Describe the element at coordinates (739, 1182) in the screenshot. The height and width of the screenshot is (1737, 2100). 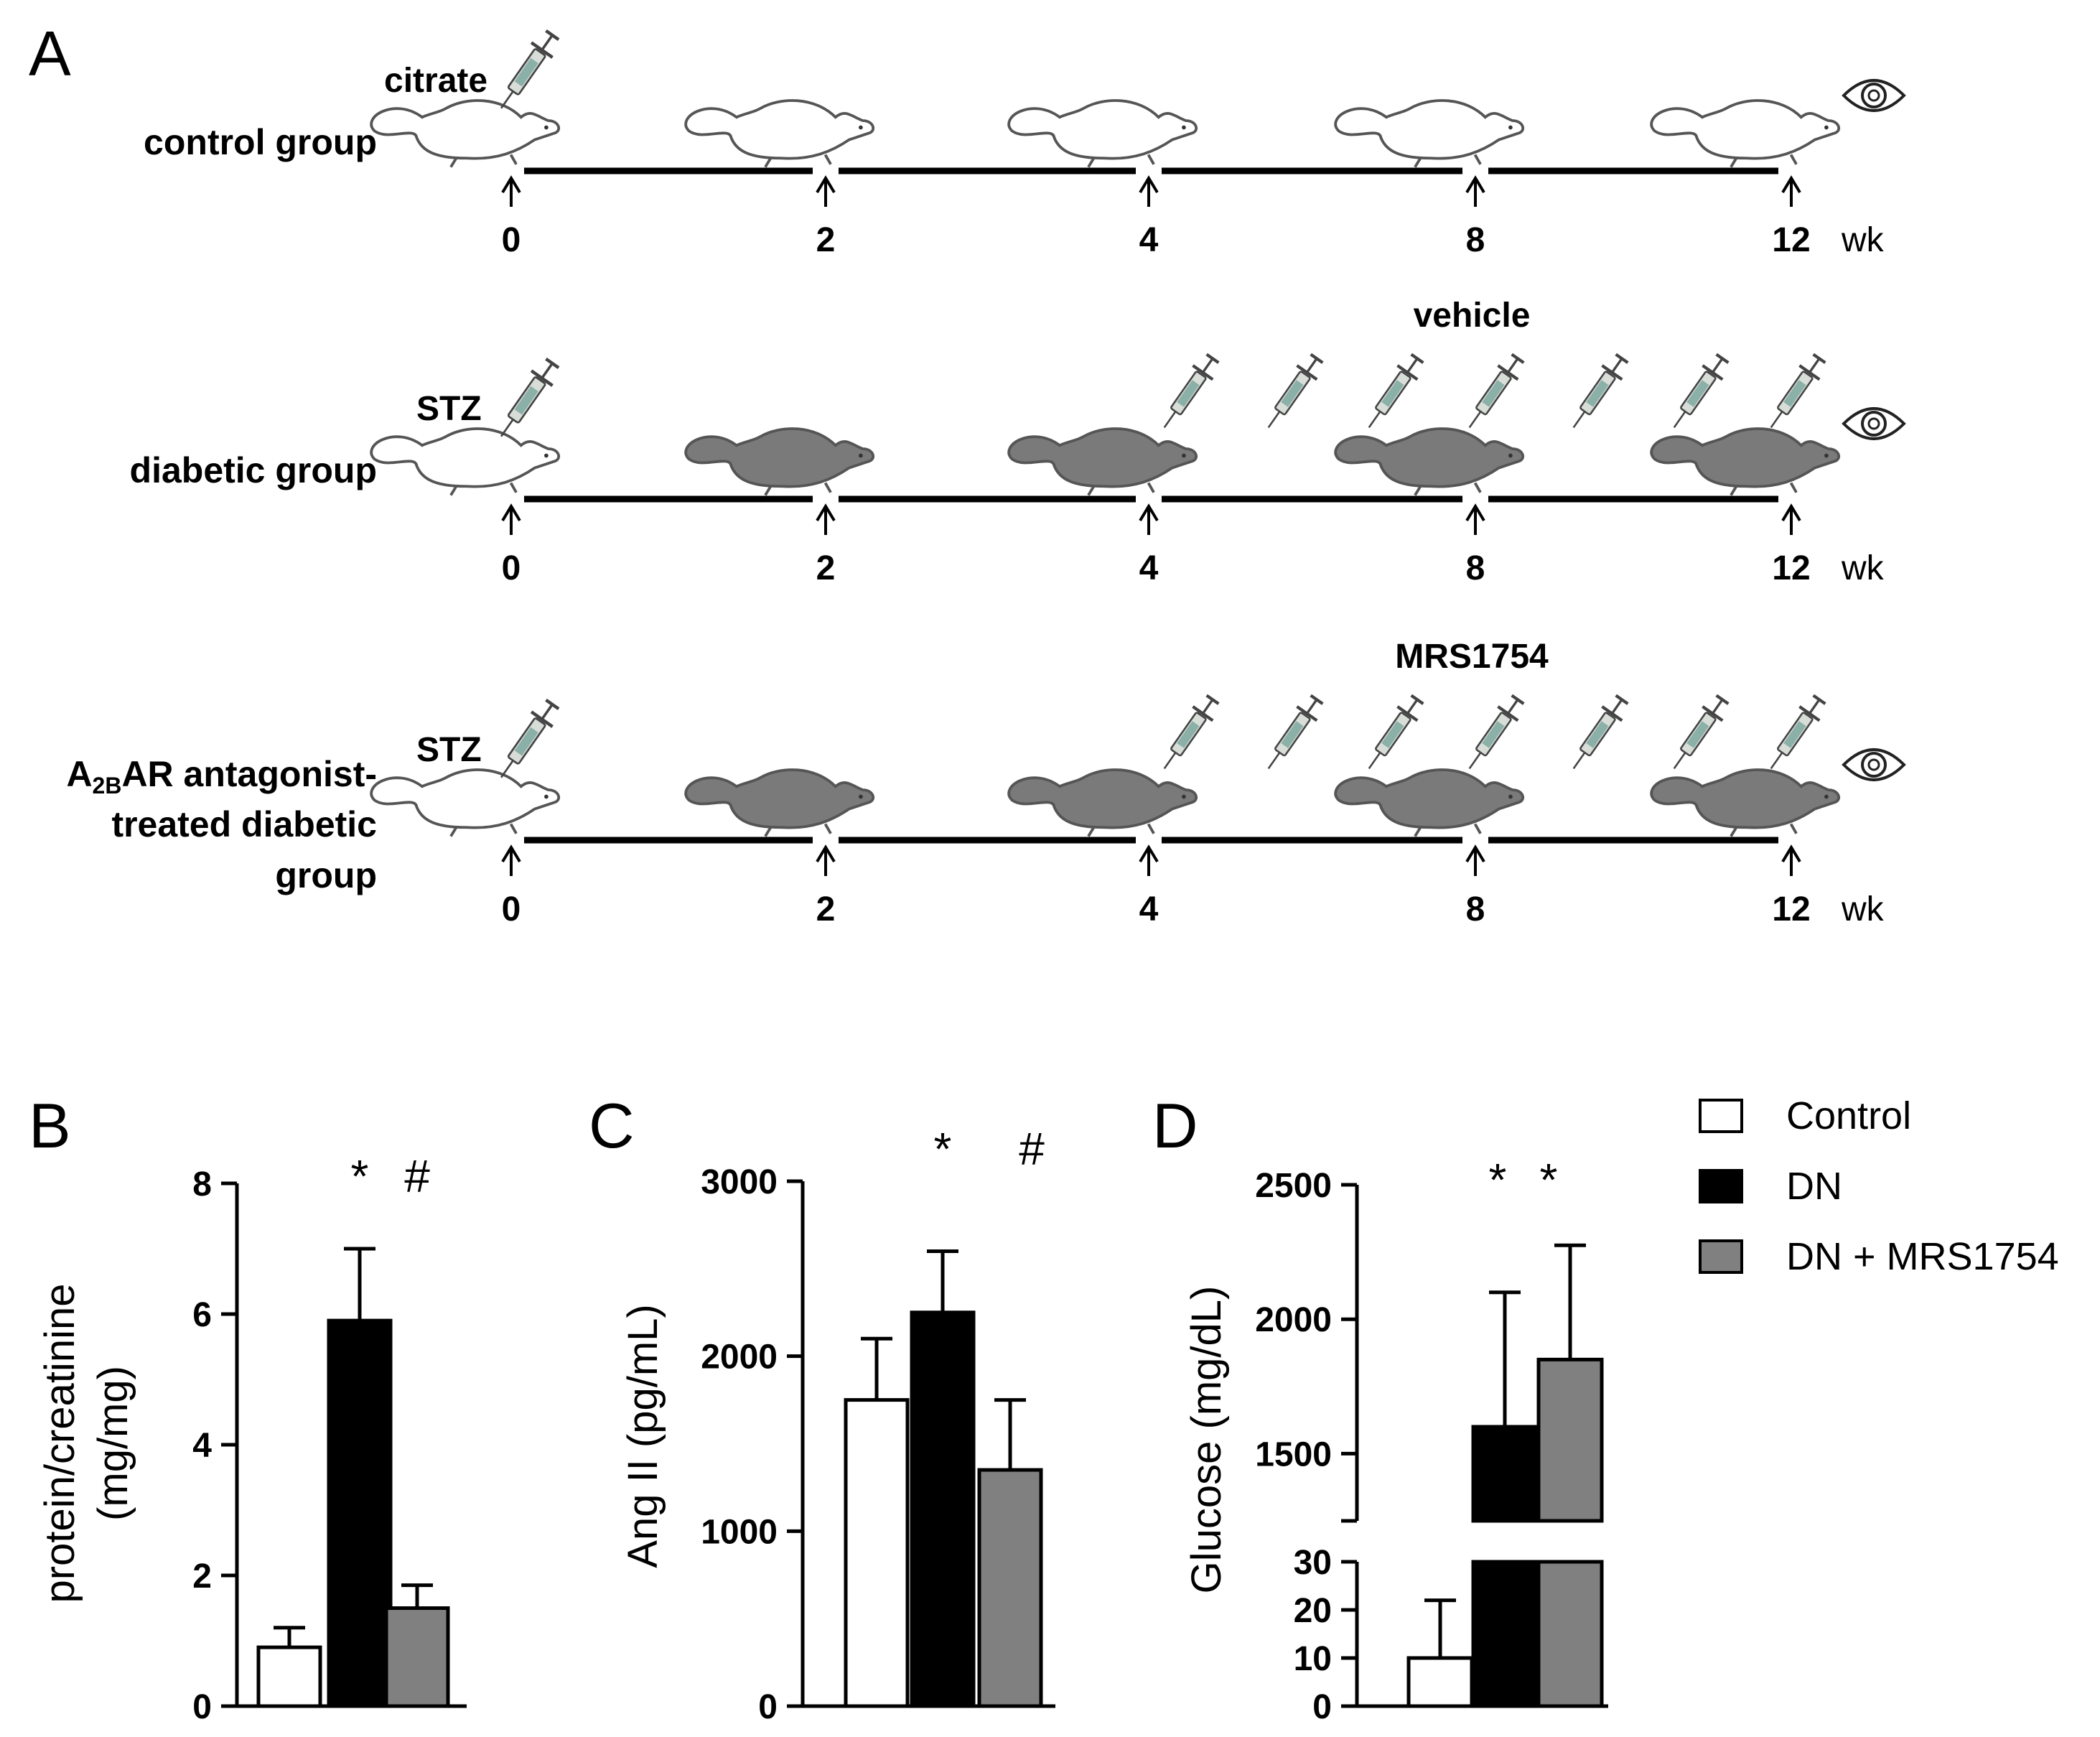
I see `y-tick-label: 3000` at that location.